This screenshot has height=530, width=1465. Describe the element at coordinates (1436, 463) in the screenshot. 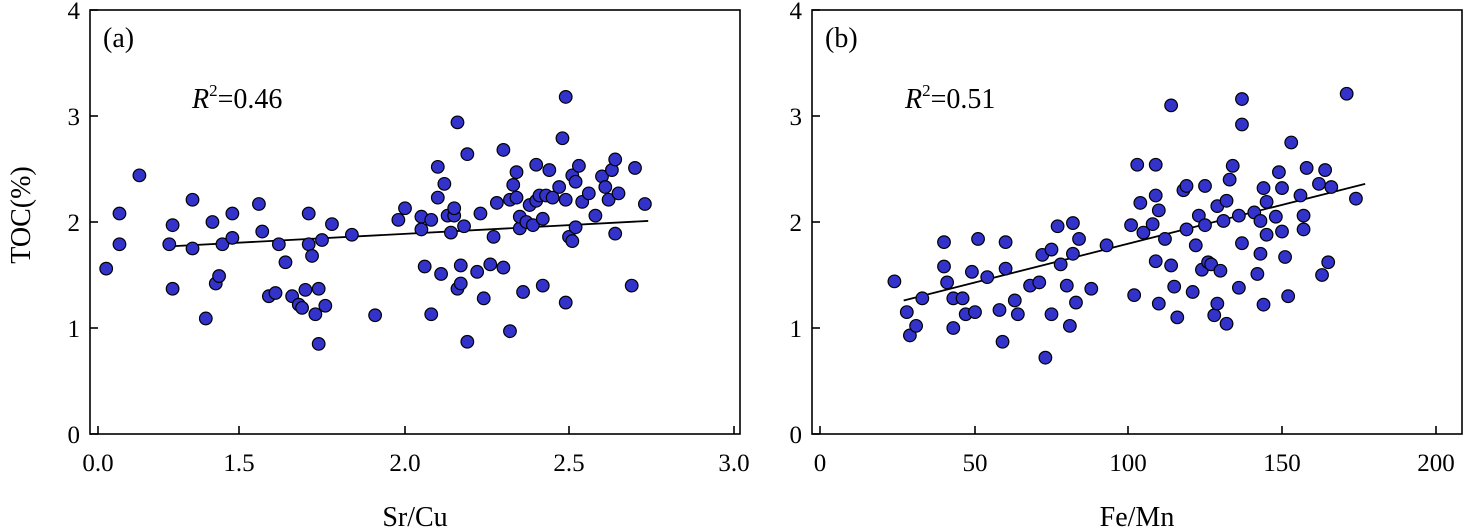

I see `x-tick-label: 200` at that location.